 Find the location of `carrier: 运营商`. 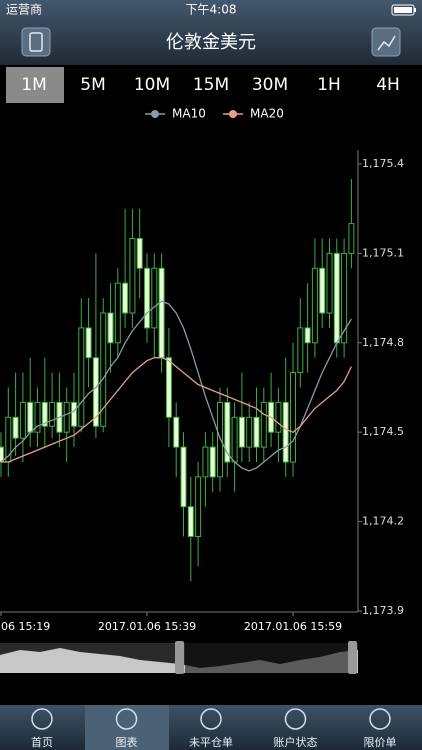

carrier: 运营商 is located at coordinates (24, 9).